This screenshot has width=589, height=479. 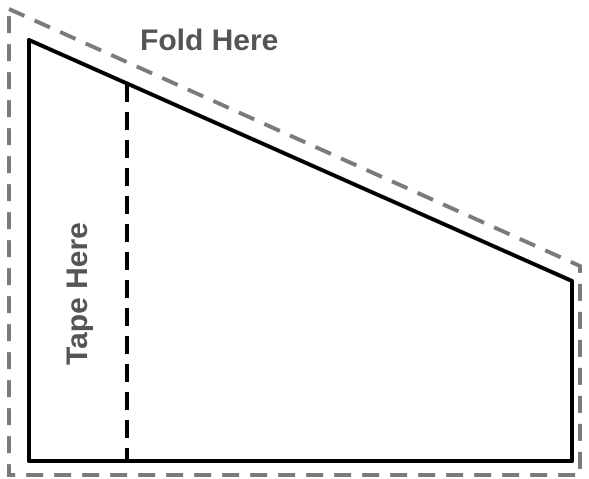 I want to click on tape-here-label: Tape Here, so click(x=77, y=293).